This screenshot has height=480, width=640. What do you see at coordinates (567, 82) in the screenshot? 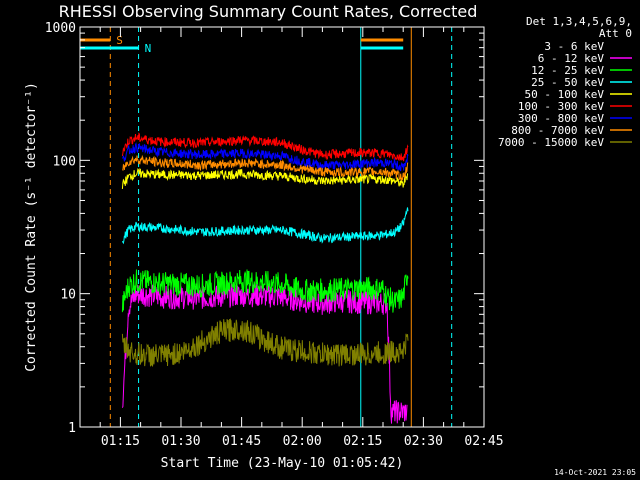
I see `legend-entry-label: 25 - 50 keV` at bounding box center [567, 82].